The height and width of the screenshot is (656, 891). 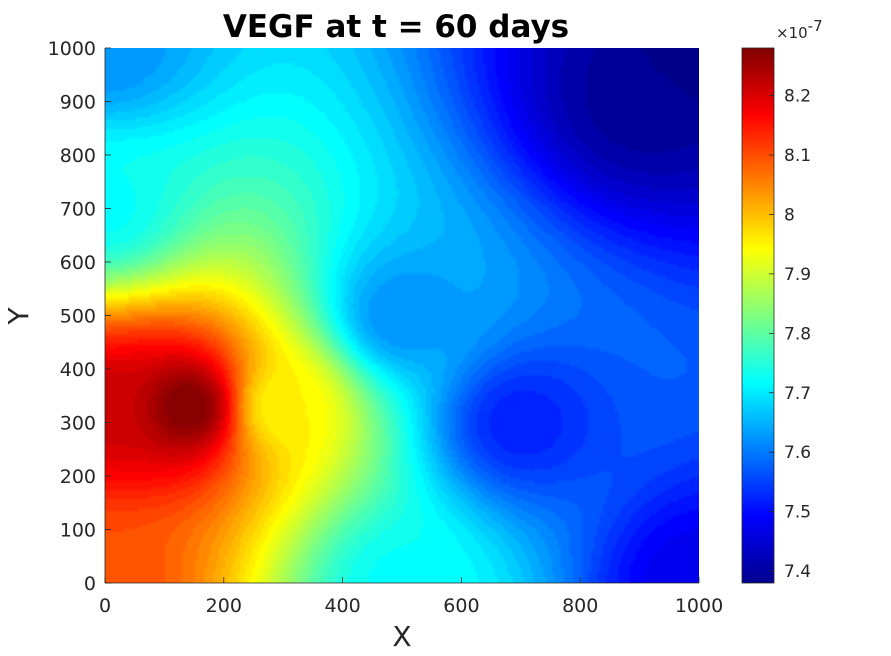 I want to click on colorbar-tick-label: 8.2, so click(x=797, y=97).